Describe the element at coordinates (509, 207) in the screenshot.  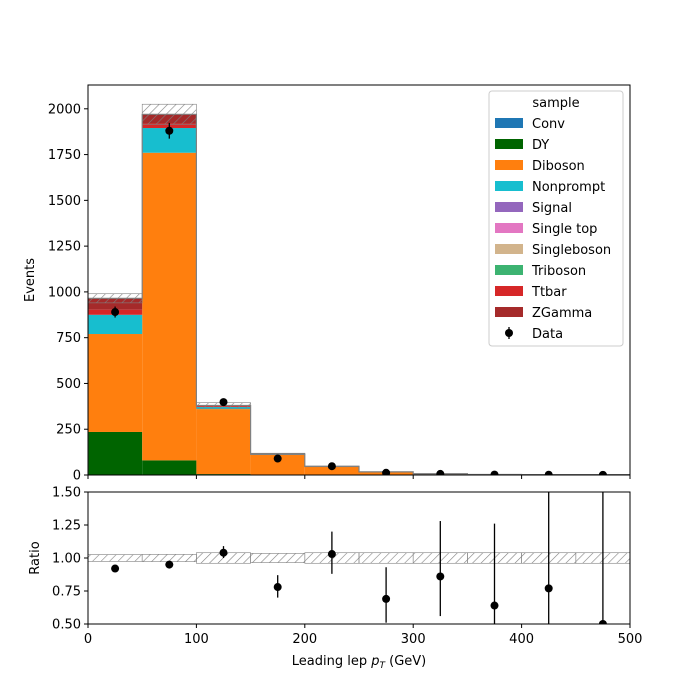
I see `legend-entry-signal-swatch` at that location.